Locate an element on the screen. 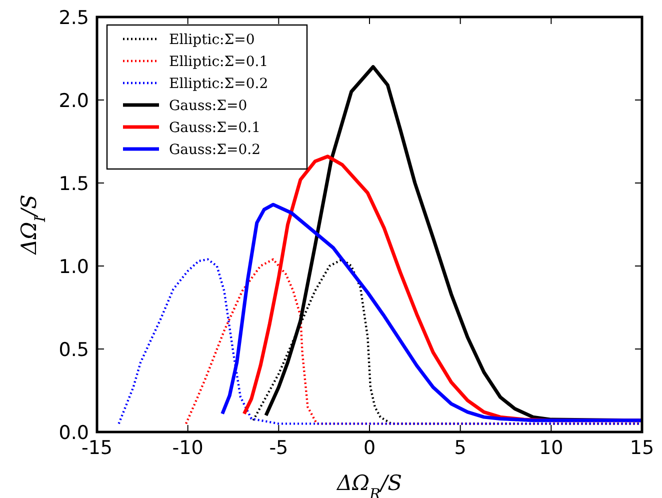 Image resolution: width=662 pixels, height=498 pixels. x-tick-label: 5 is located at coordinates (460, 448).